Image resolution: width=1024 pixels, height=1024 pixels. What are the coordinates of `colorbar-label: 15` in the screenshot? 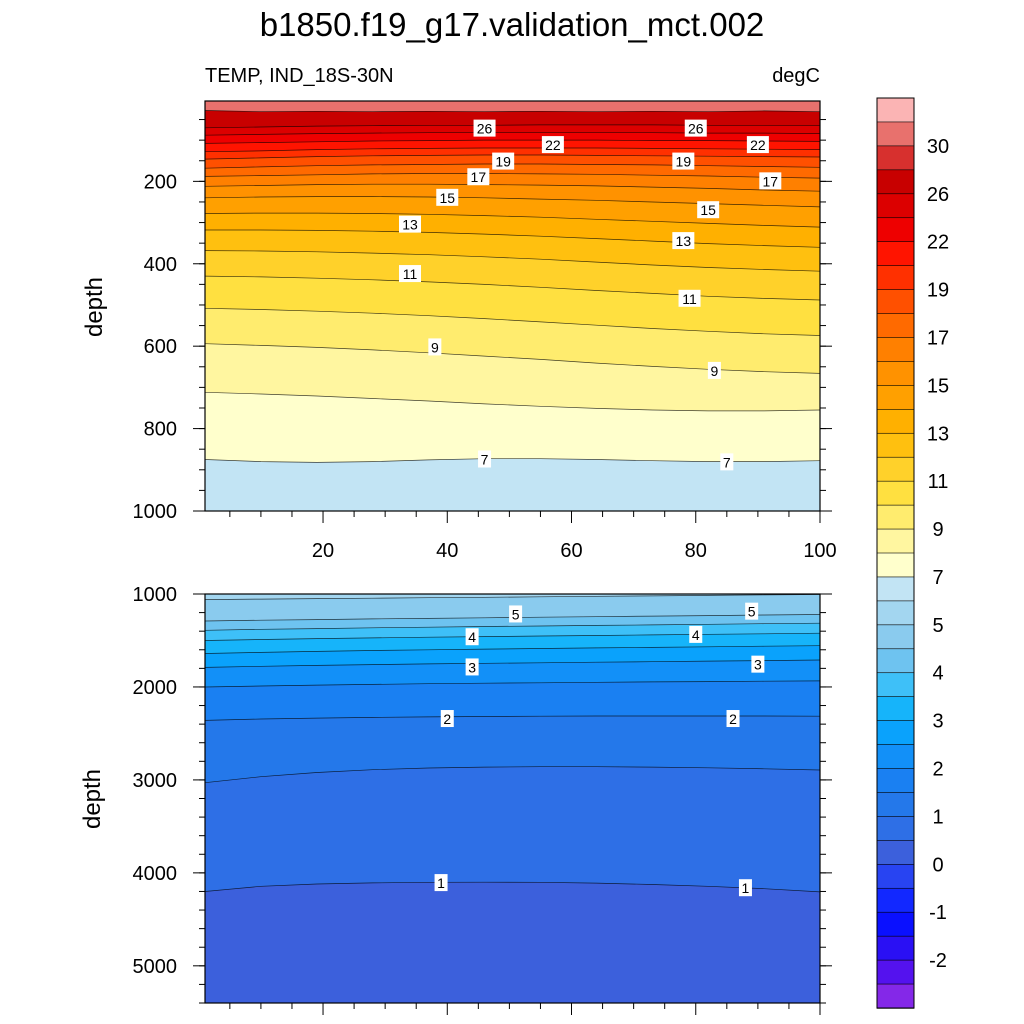 It's located at (938, 386).